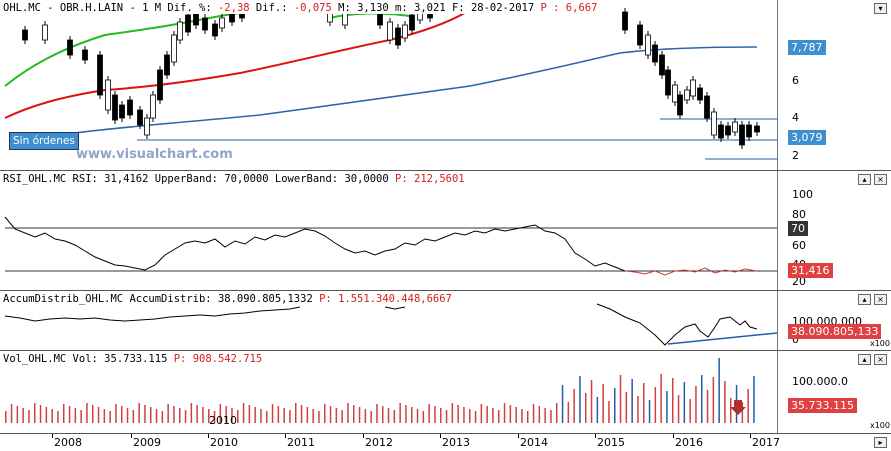  What do you see at coordinates (834, 85) in the screenshot?
I see `price-scale: 6 4 2 7,787 3,079` at bounding box center [834, 85].